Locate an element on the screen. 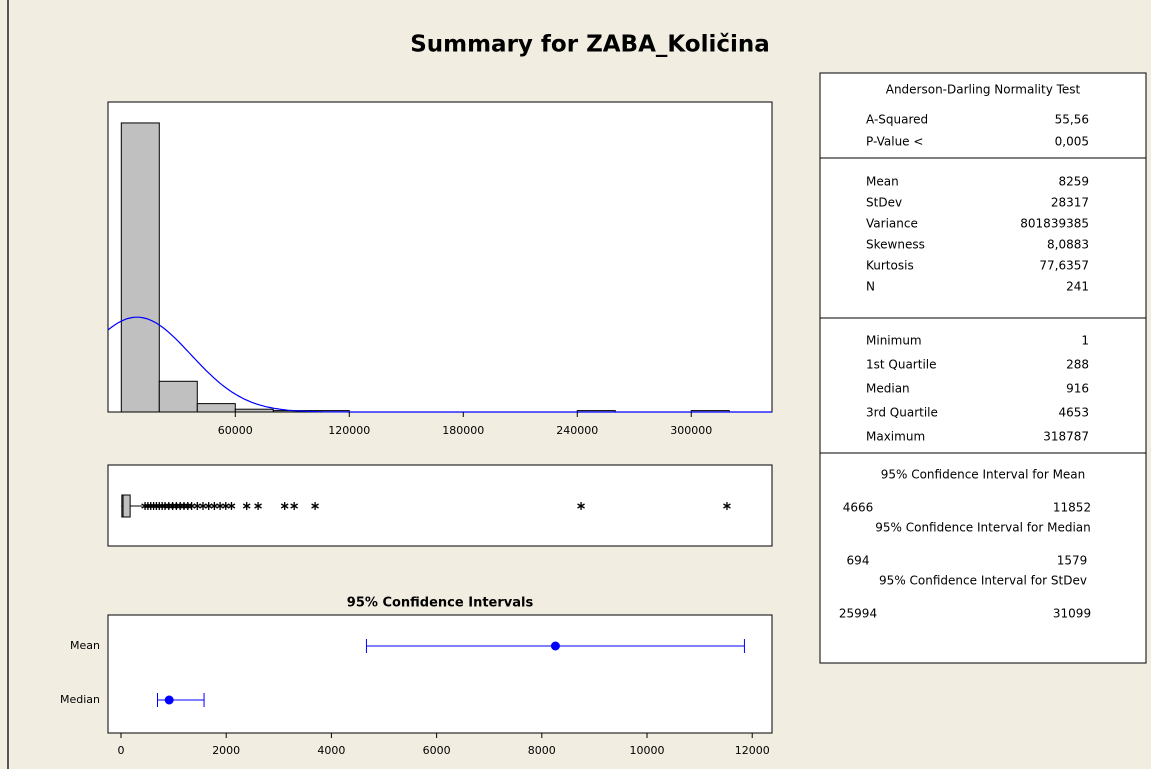 The image size is (1151, 769). stat-value: 288 is located at coordinates (1077, 365).